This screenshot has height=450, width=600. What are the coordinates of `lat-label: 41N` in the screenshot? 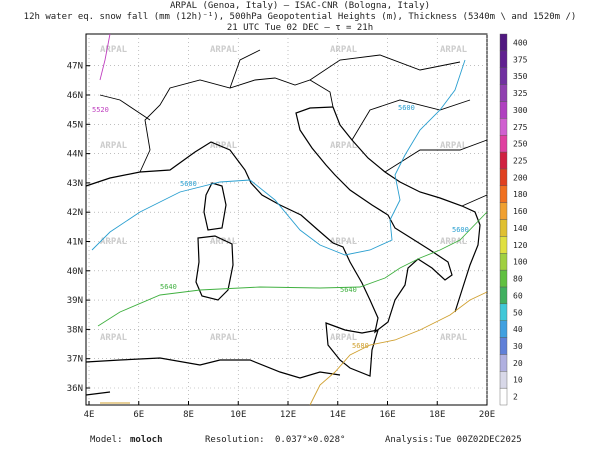 It's located at (75, 243).